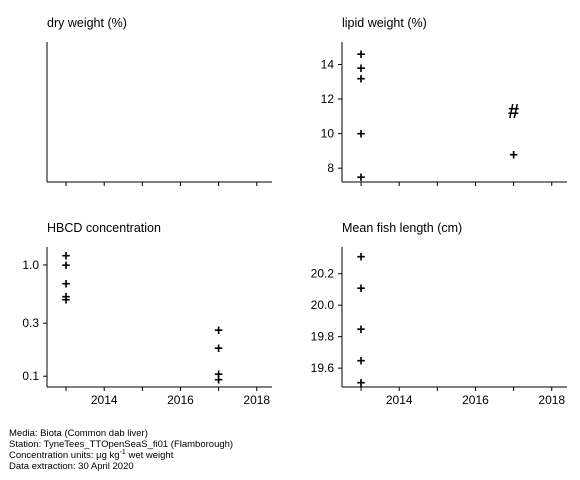 The width and height of the screenshot is (580, 480). I want to click on fish-length-x-tick-label: 2018, so click(551, 400).